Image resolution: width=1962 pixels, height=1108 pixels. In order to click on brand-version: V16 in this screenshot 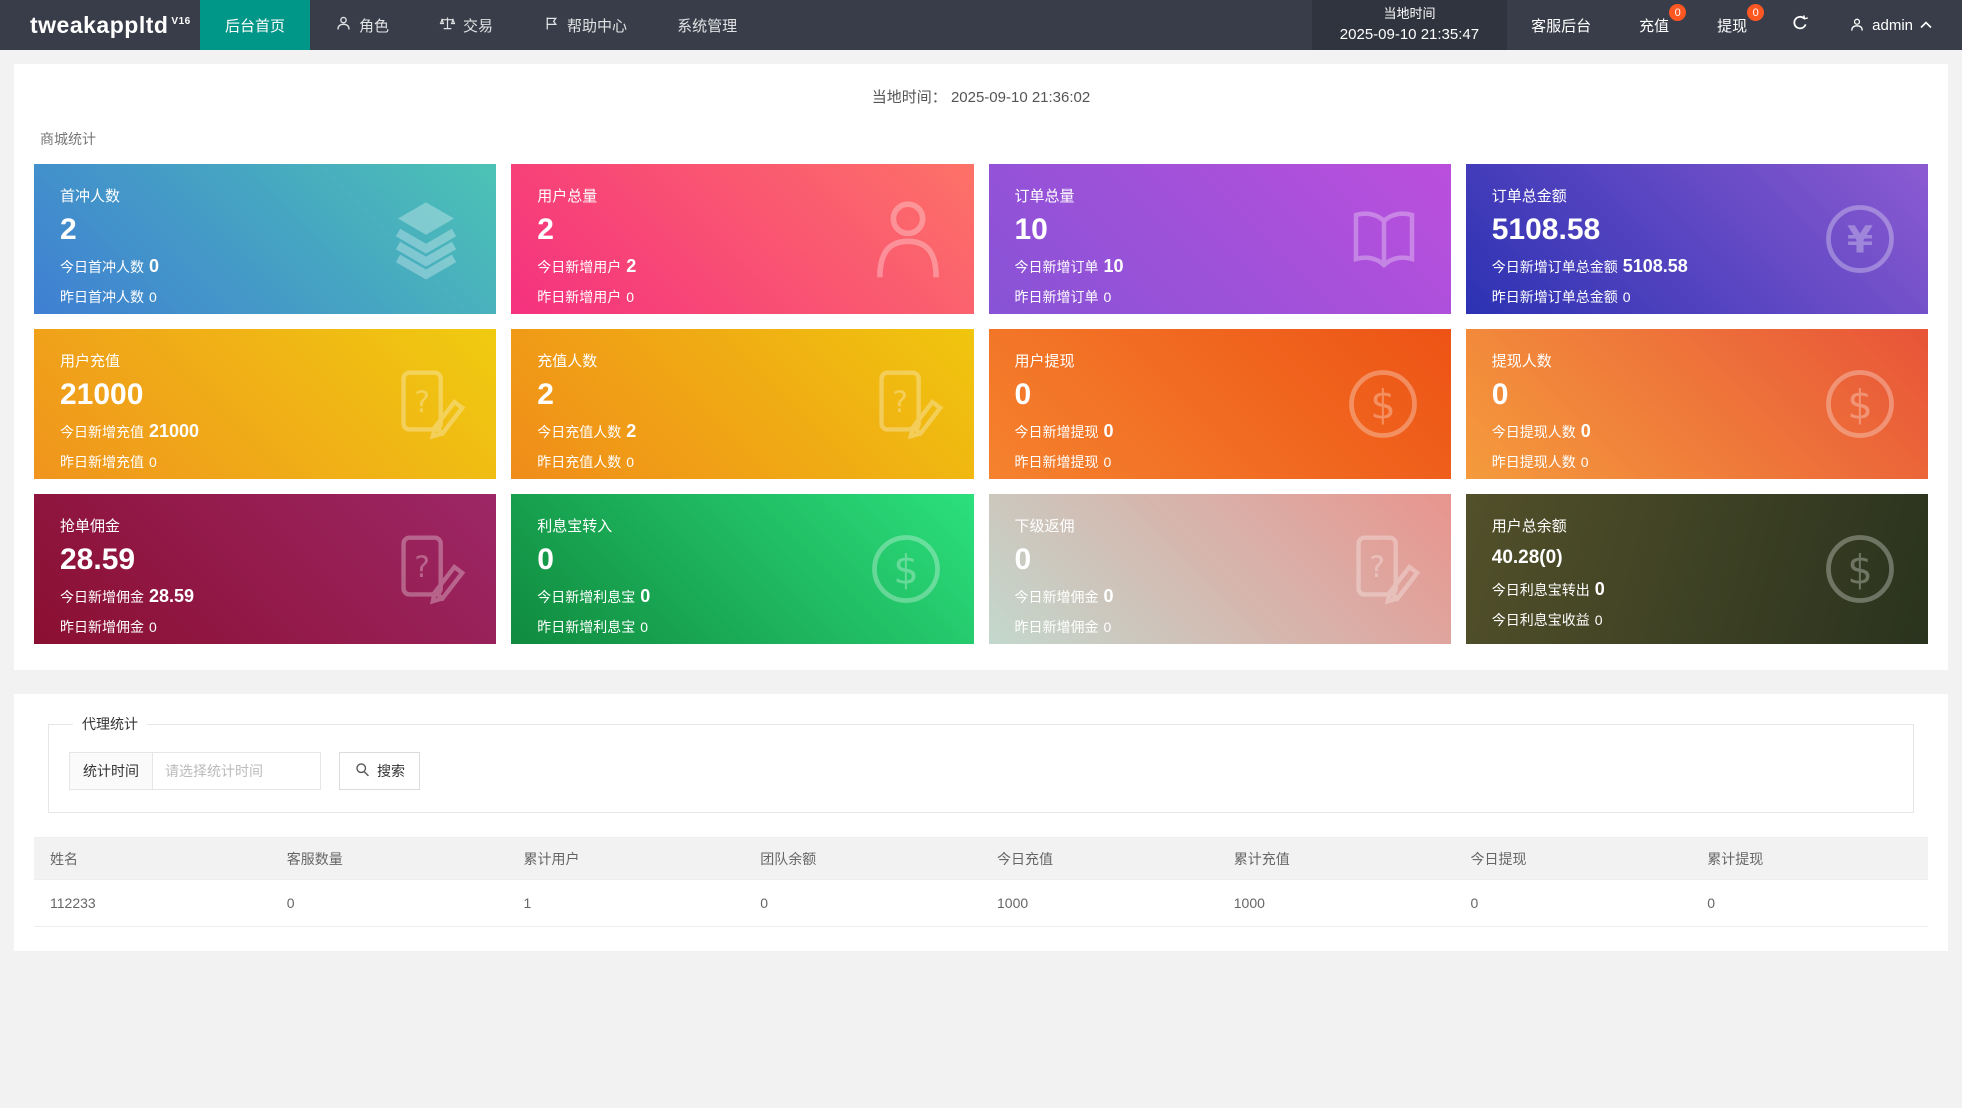, I will do `click(181, 21)`.